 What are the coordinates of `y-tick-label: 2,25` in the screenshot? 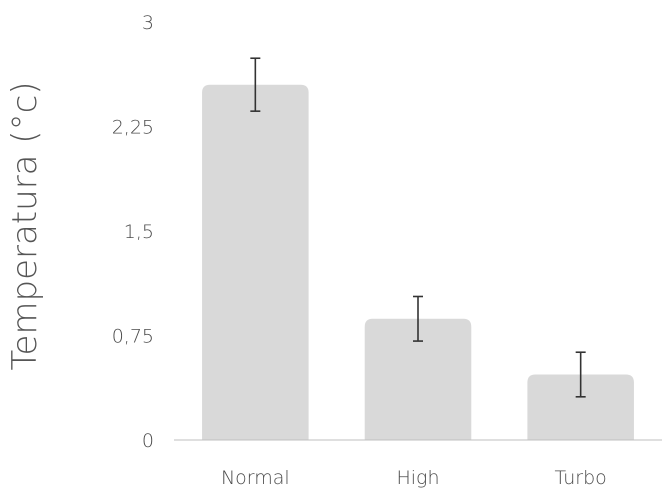 It's located at (133, 128).